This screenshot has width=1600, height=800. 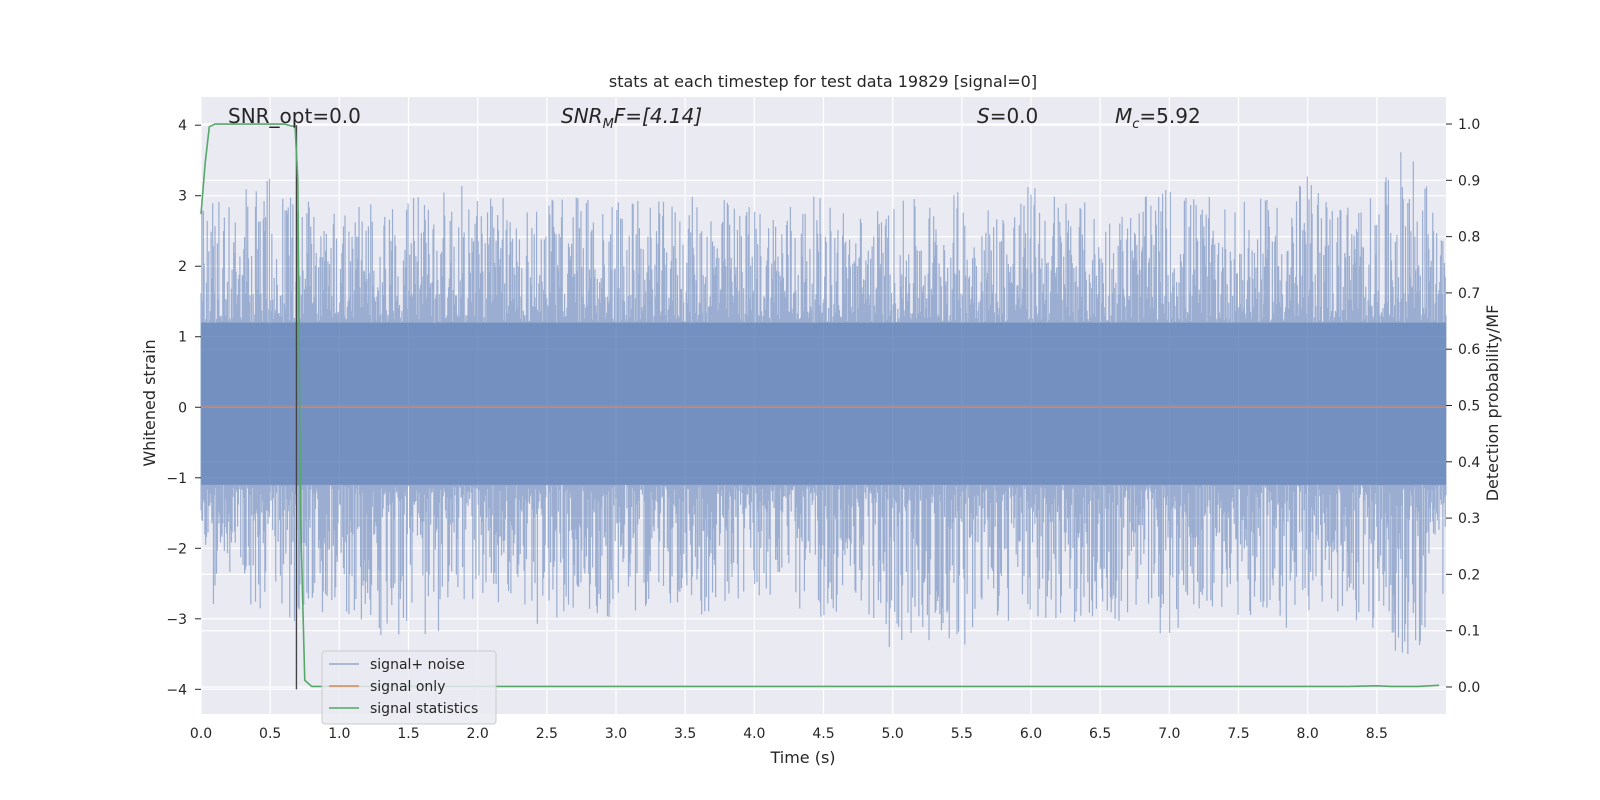 What do you see at coordinates (1123, 116) in the screenshot?
I see `annotation-mc-symbol: M` at bounding box center [1123, 116].